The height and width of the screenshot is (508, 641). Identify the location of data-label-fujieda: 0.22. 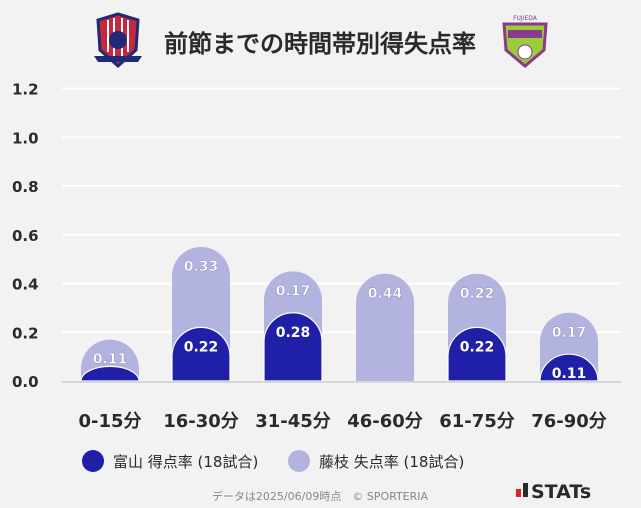
(477, 294).